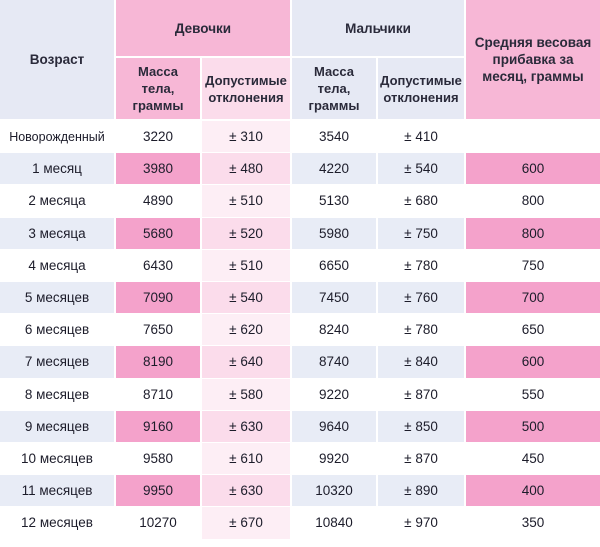  I want to click on cell-boy-dev: ± 540, so click(421, 169).